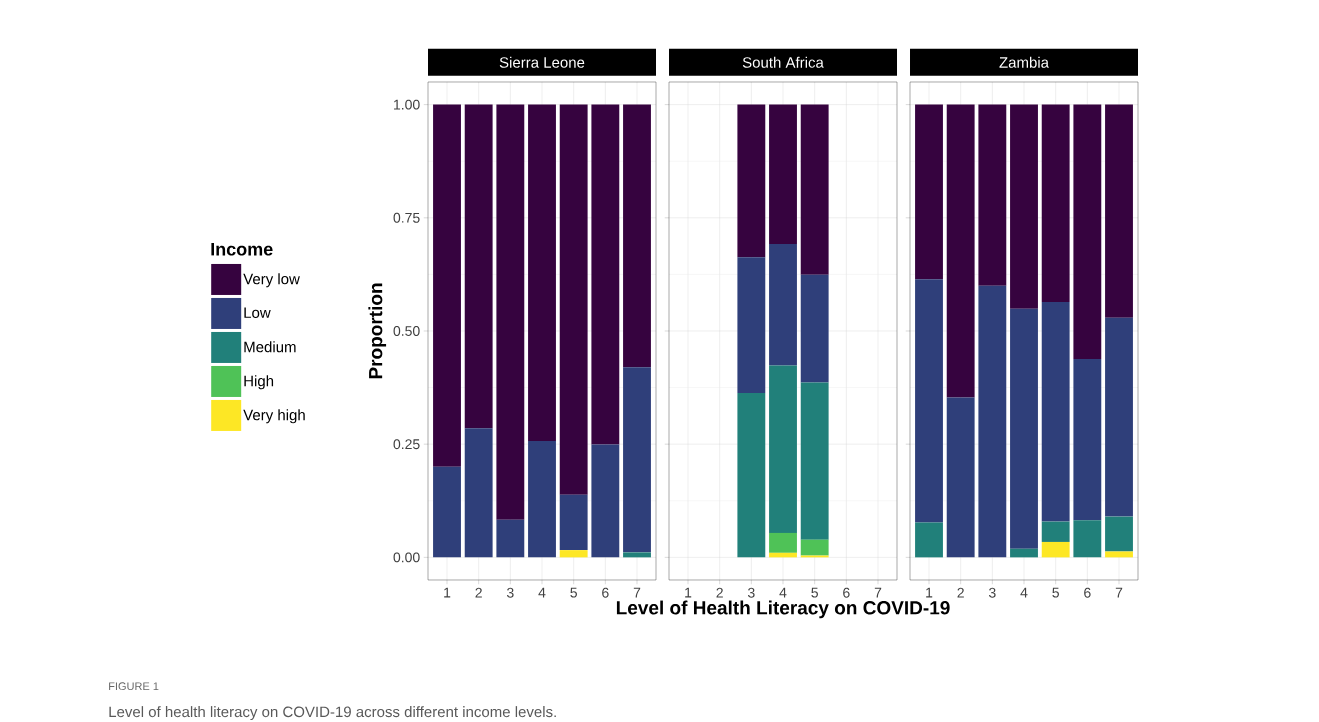  Describe the element at coordinates (406, 557) in the screenshot. I see `y-tick-label: 0.00` at that location.